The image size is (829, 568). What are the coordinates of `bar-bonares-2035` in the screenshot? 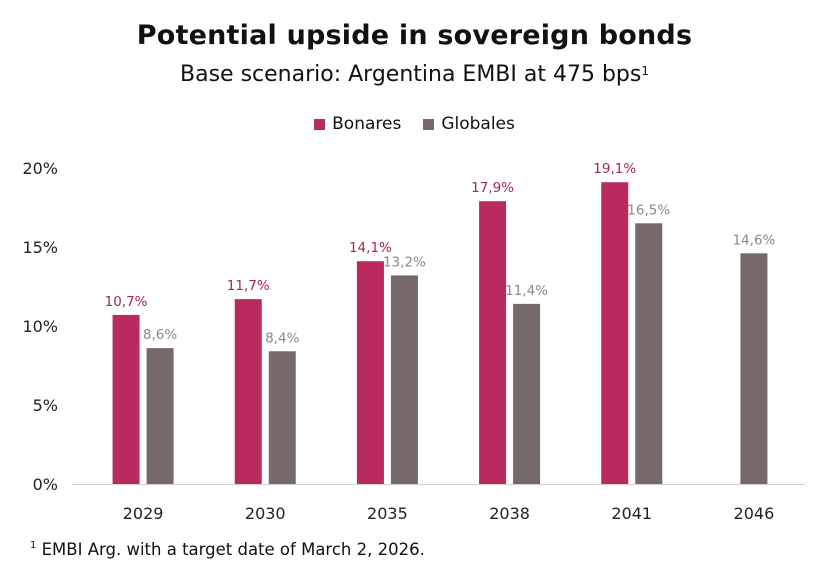 It's located at (370, 372).